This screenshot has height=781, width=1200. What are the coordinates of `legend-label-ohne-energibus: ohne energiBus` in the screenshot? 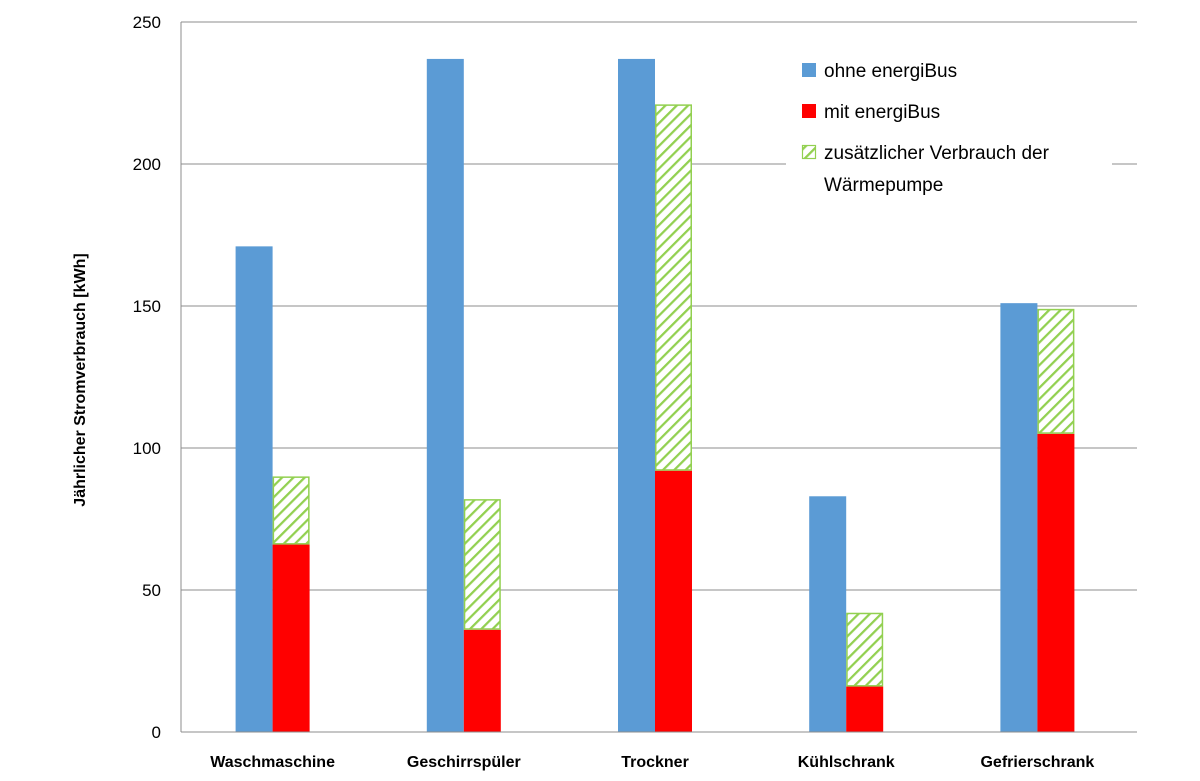 It's located at (890, 71).